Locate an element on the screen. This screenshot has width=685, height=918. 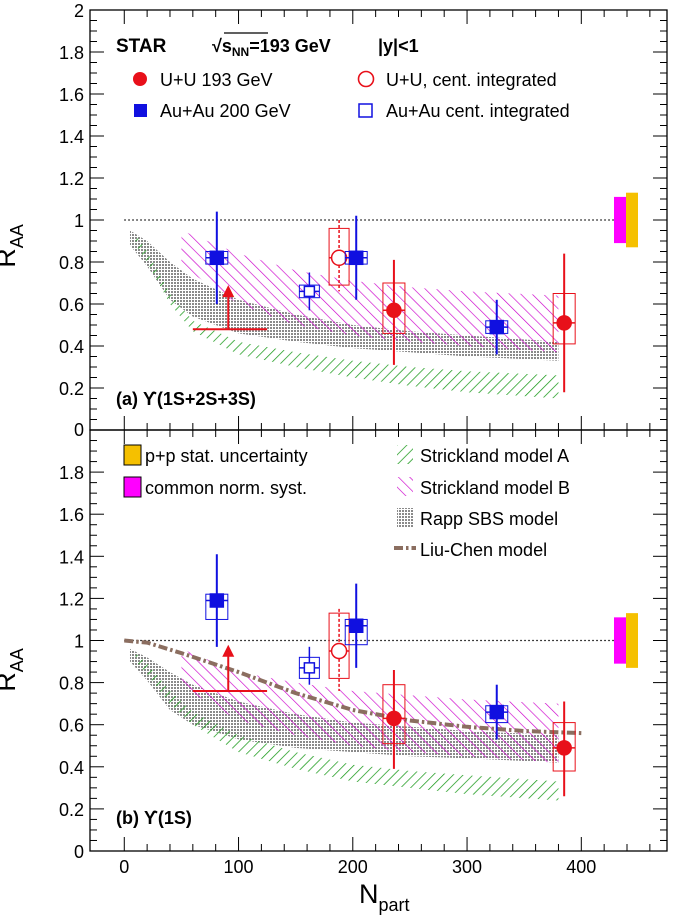
legend-auau-label: Au+Au 200 GeV is located at coordinates (225, 111).